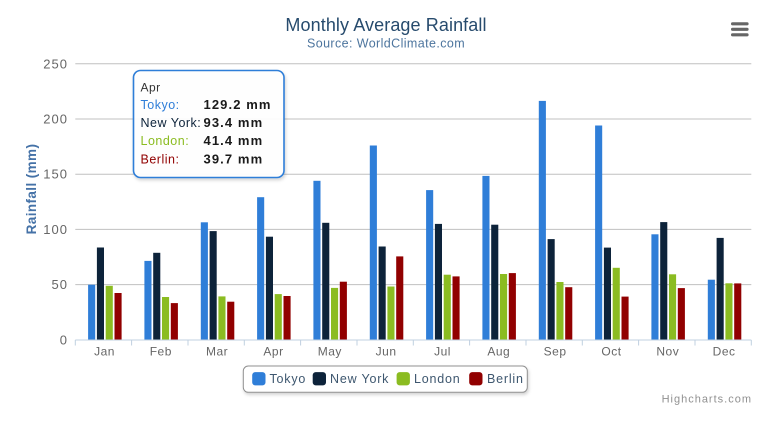  I want to click on svg-text: Dec, so click(724, 352).